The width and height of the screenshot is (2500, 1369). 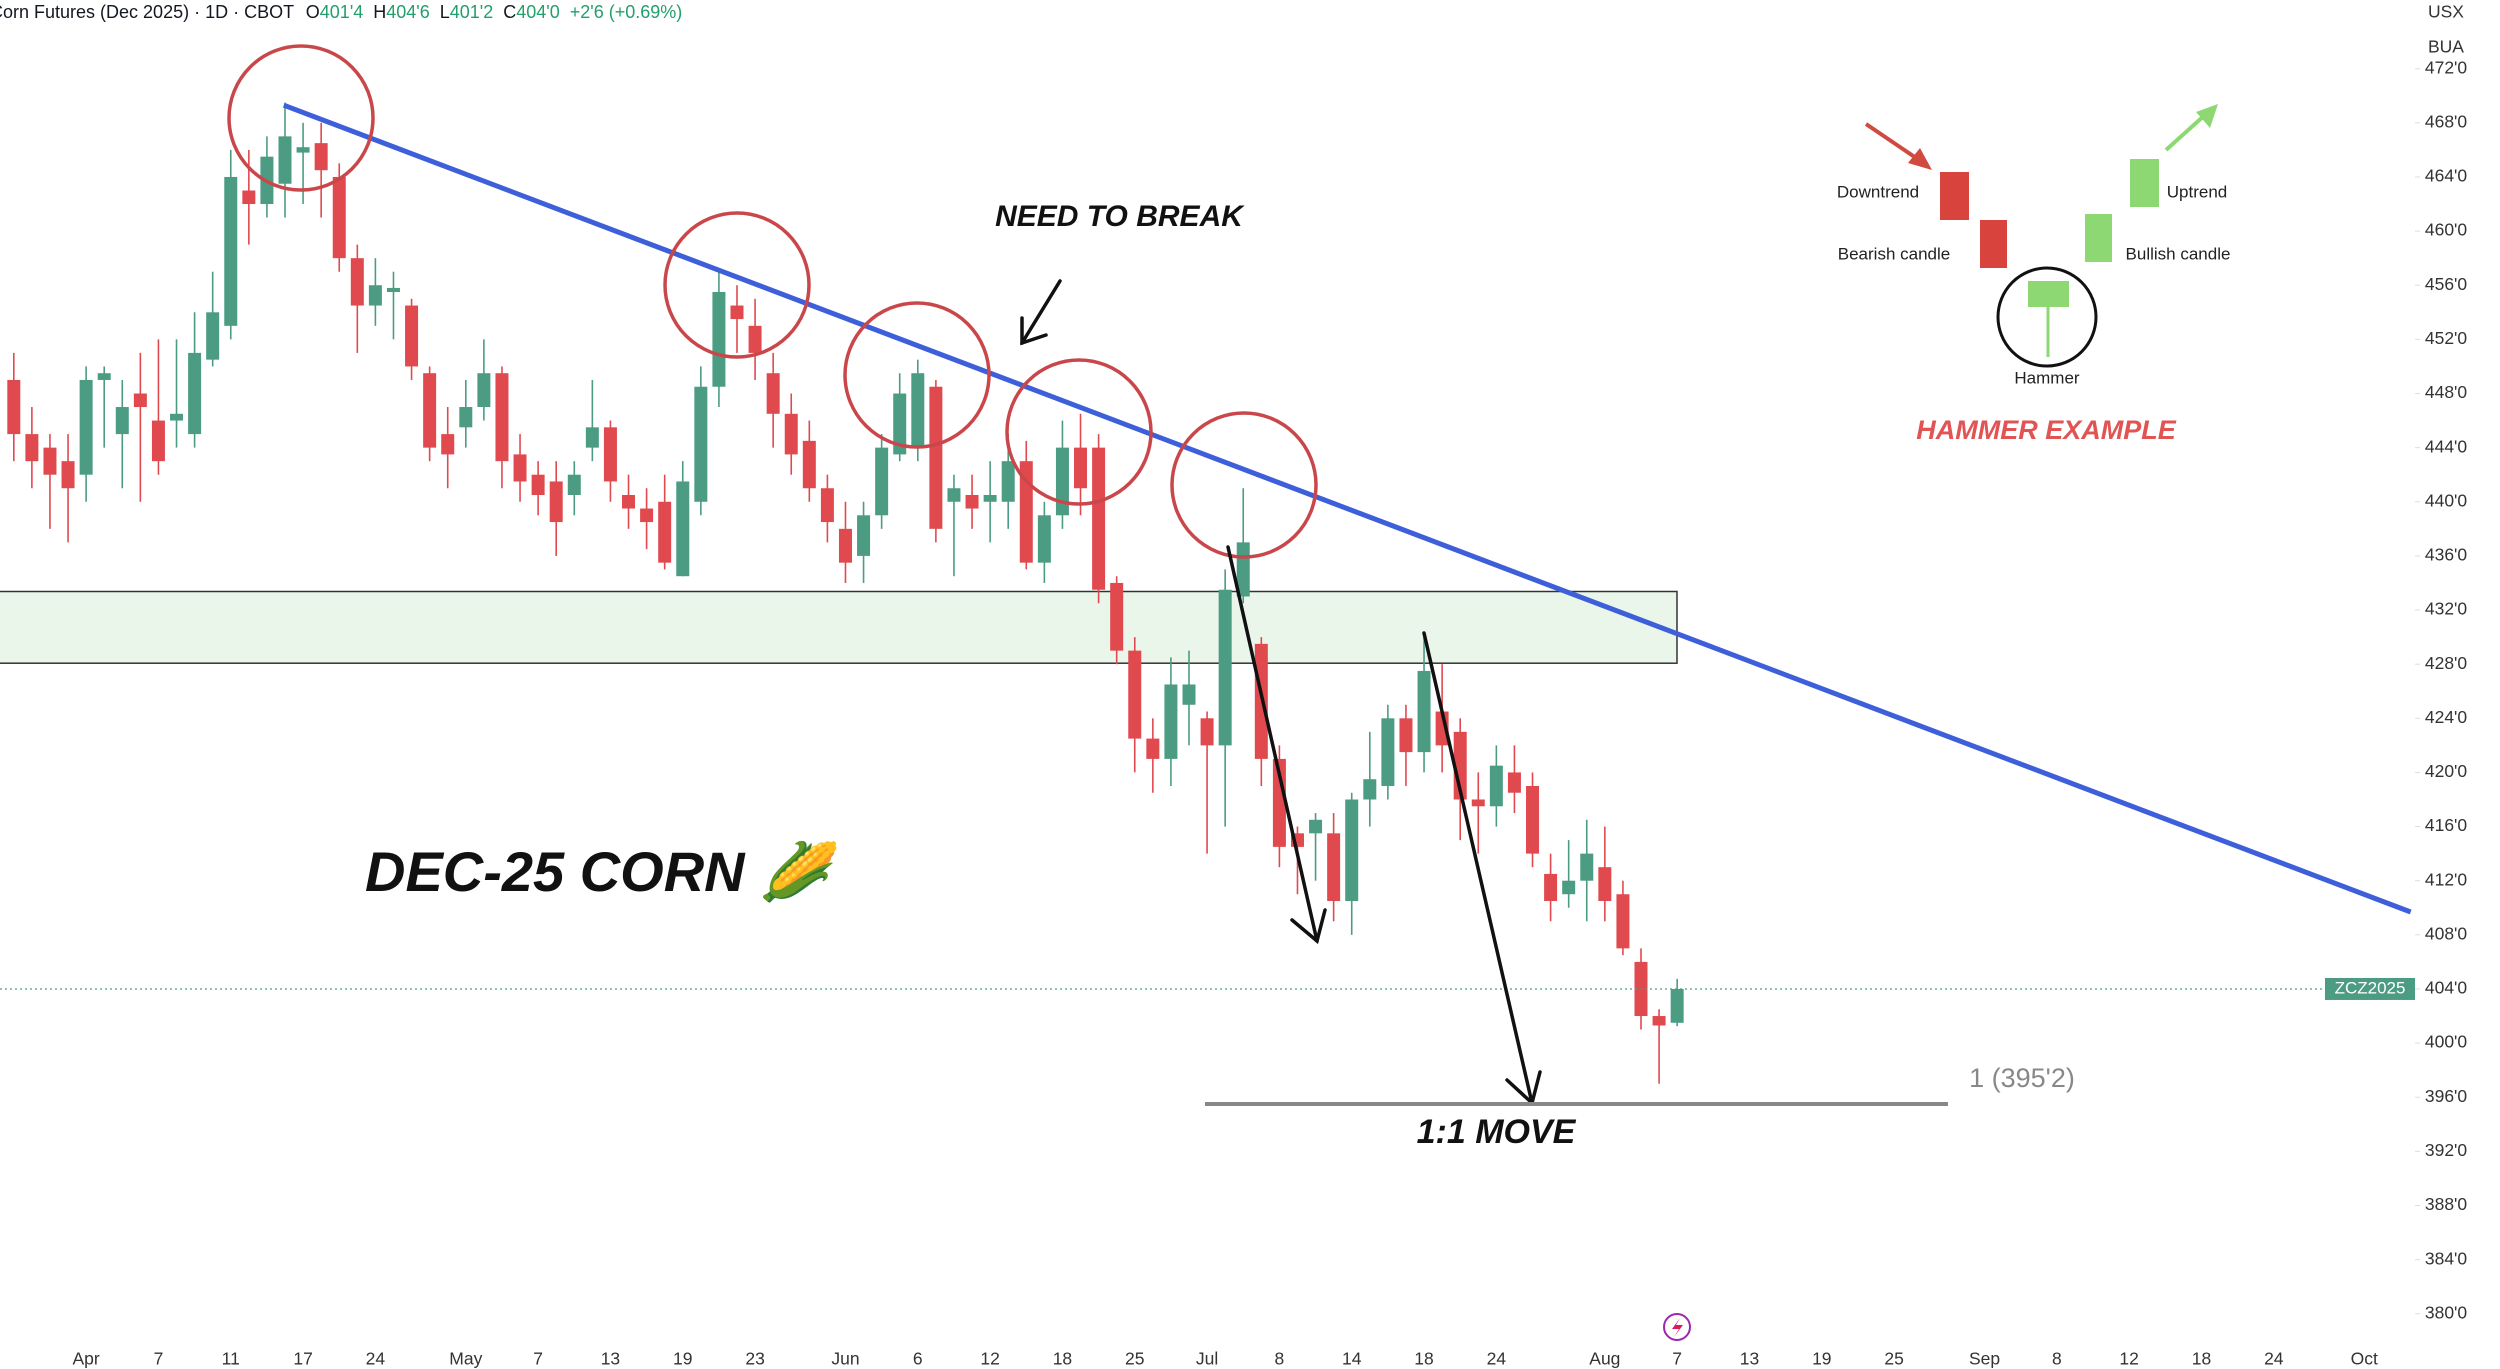 I want to click on touch-circle, so click(x=301, y=118).